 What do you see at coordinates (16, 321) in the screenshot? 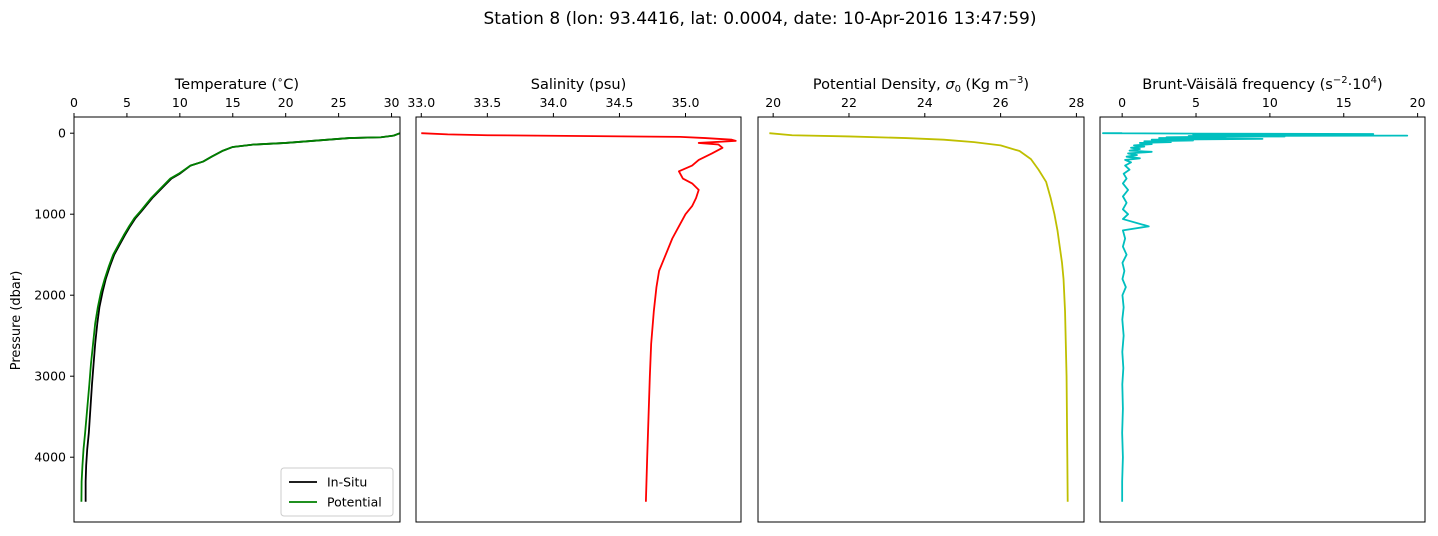
I see `y-axis-label: Pressure (dbar)` at bounding box center [16, 321].